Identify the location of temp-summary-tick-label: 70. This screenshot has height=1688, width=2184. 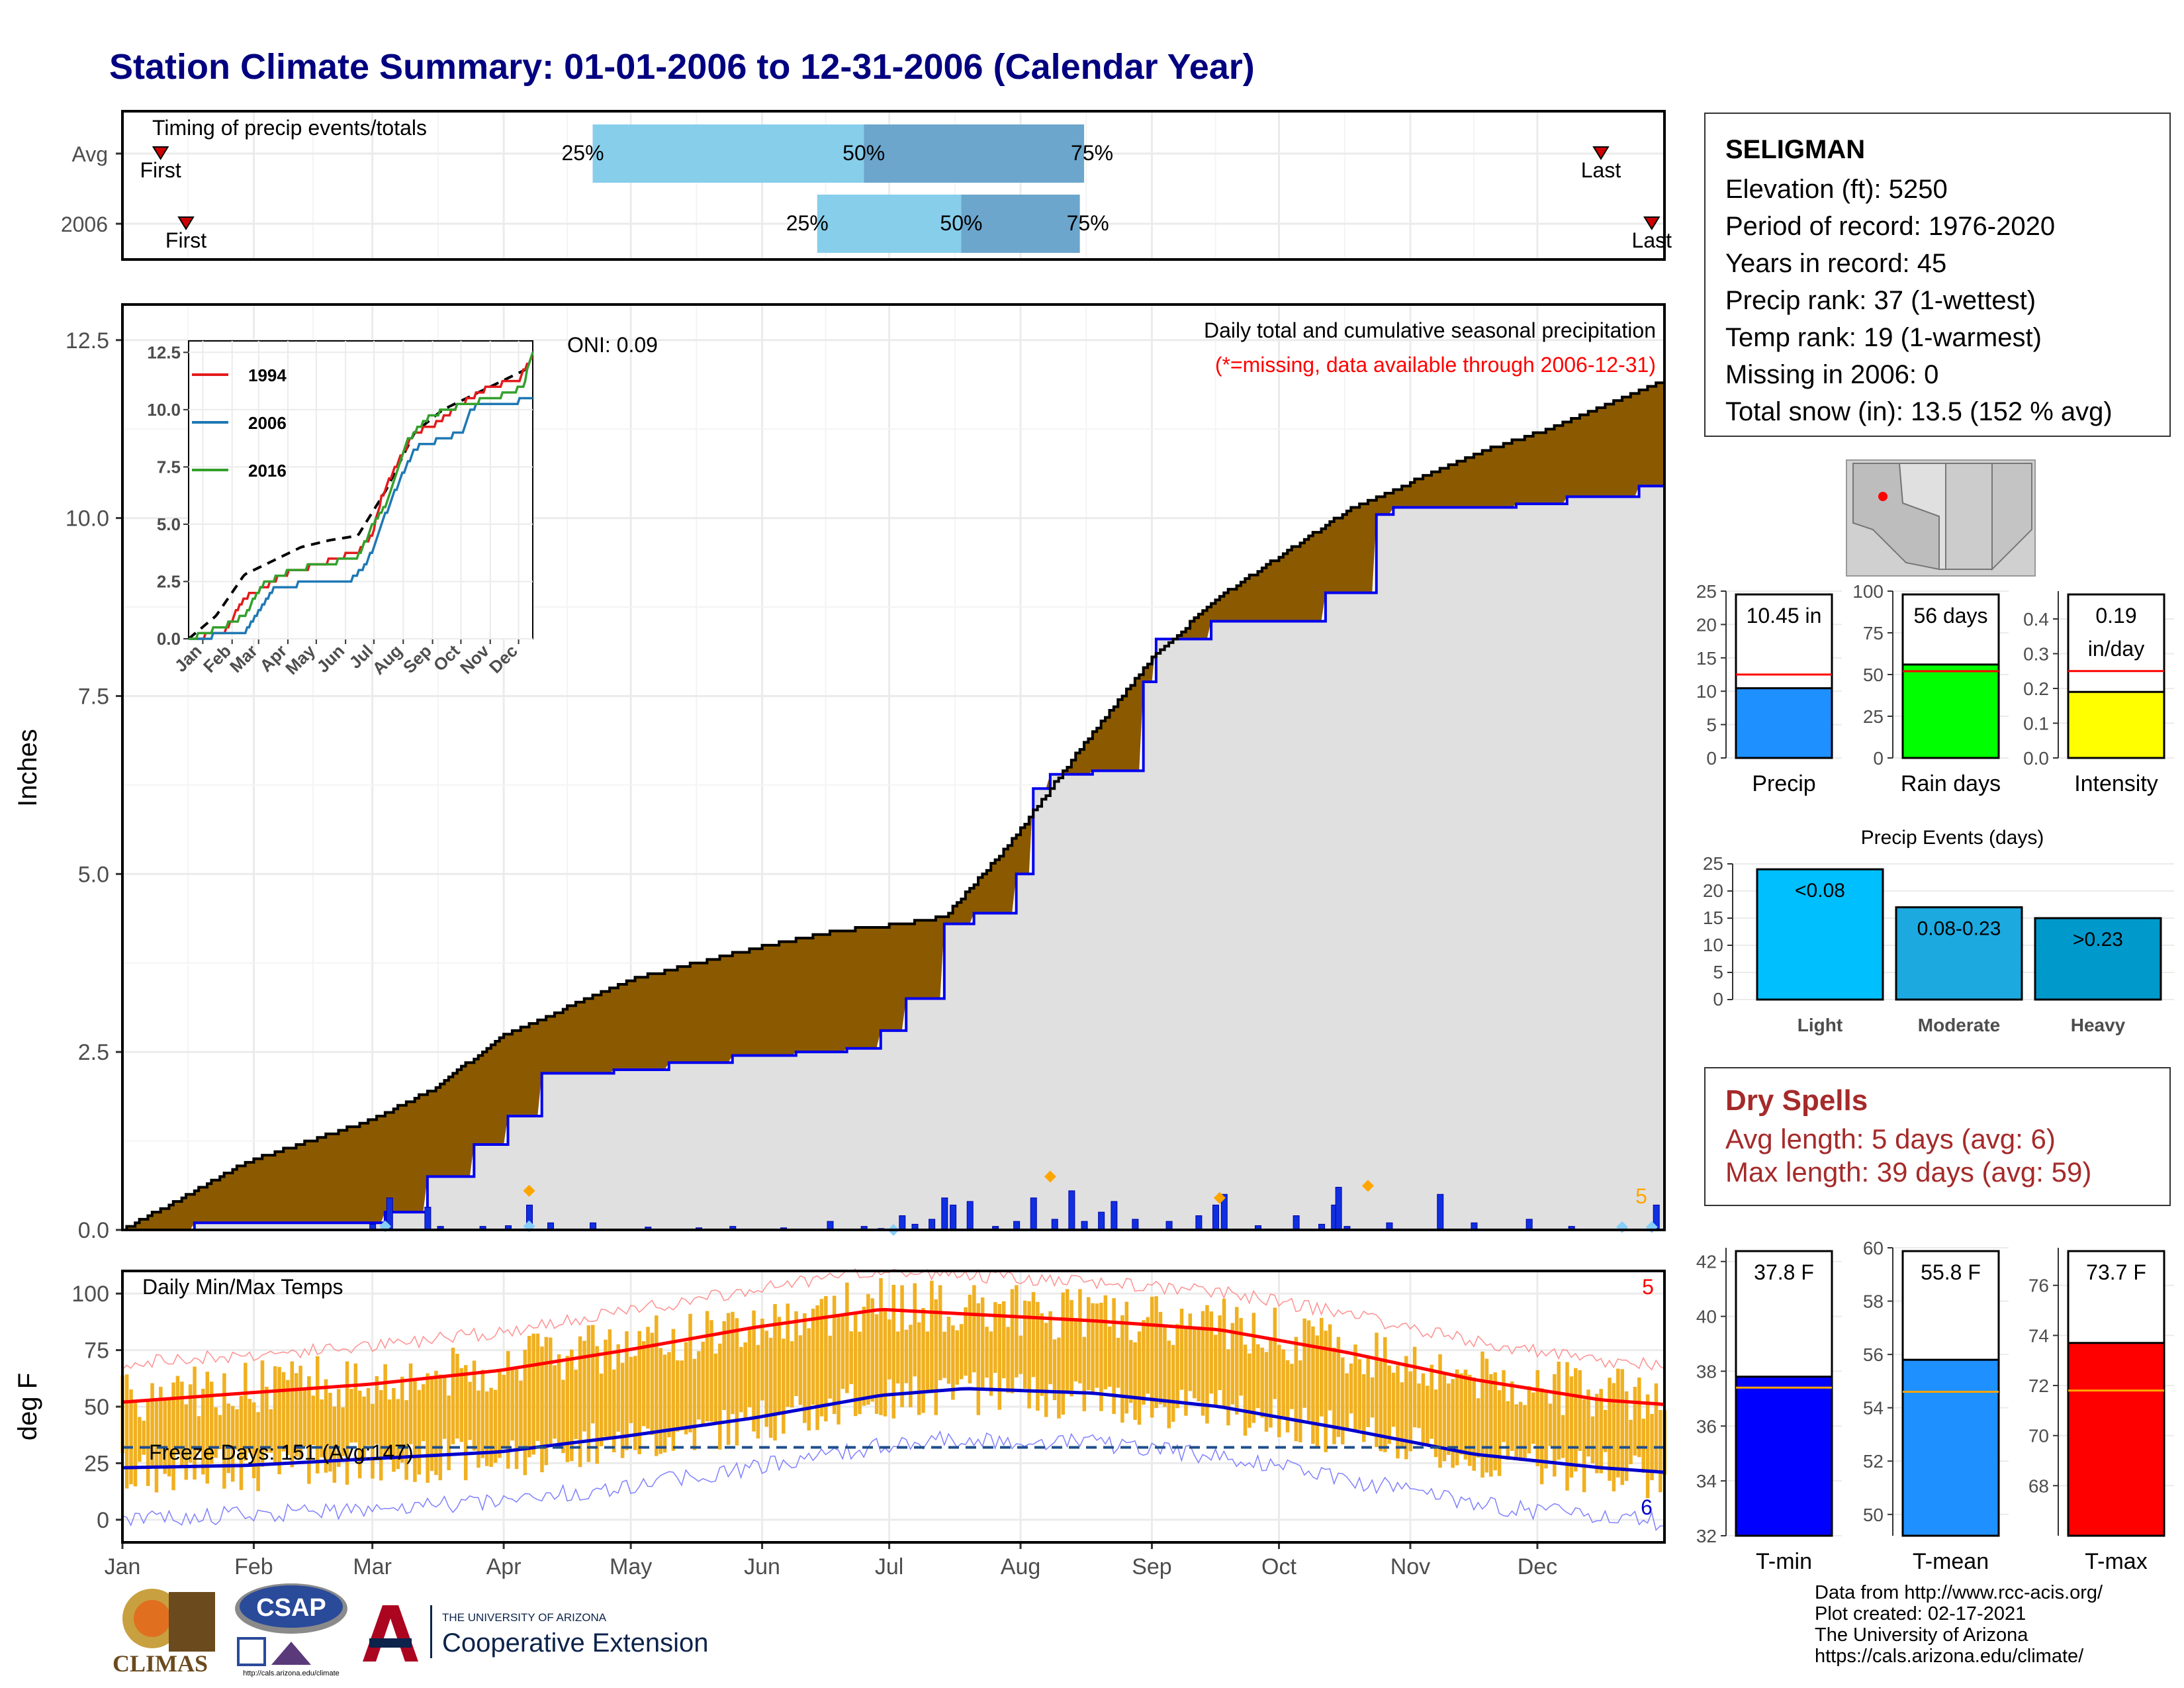
(2039, 1436).